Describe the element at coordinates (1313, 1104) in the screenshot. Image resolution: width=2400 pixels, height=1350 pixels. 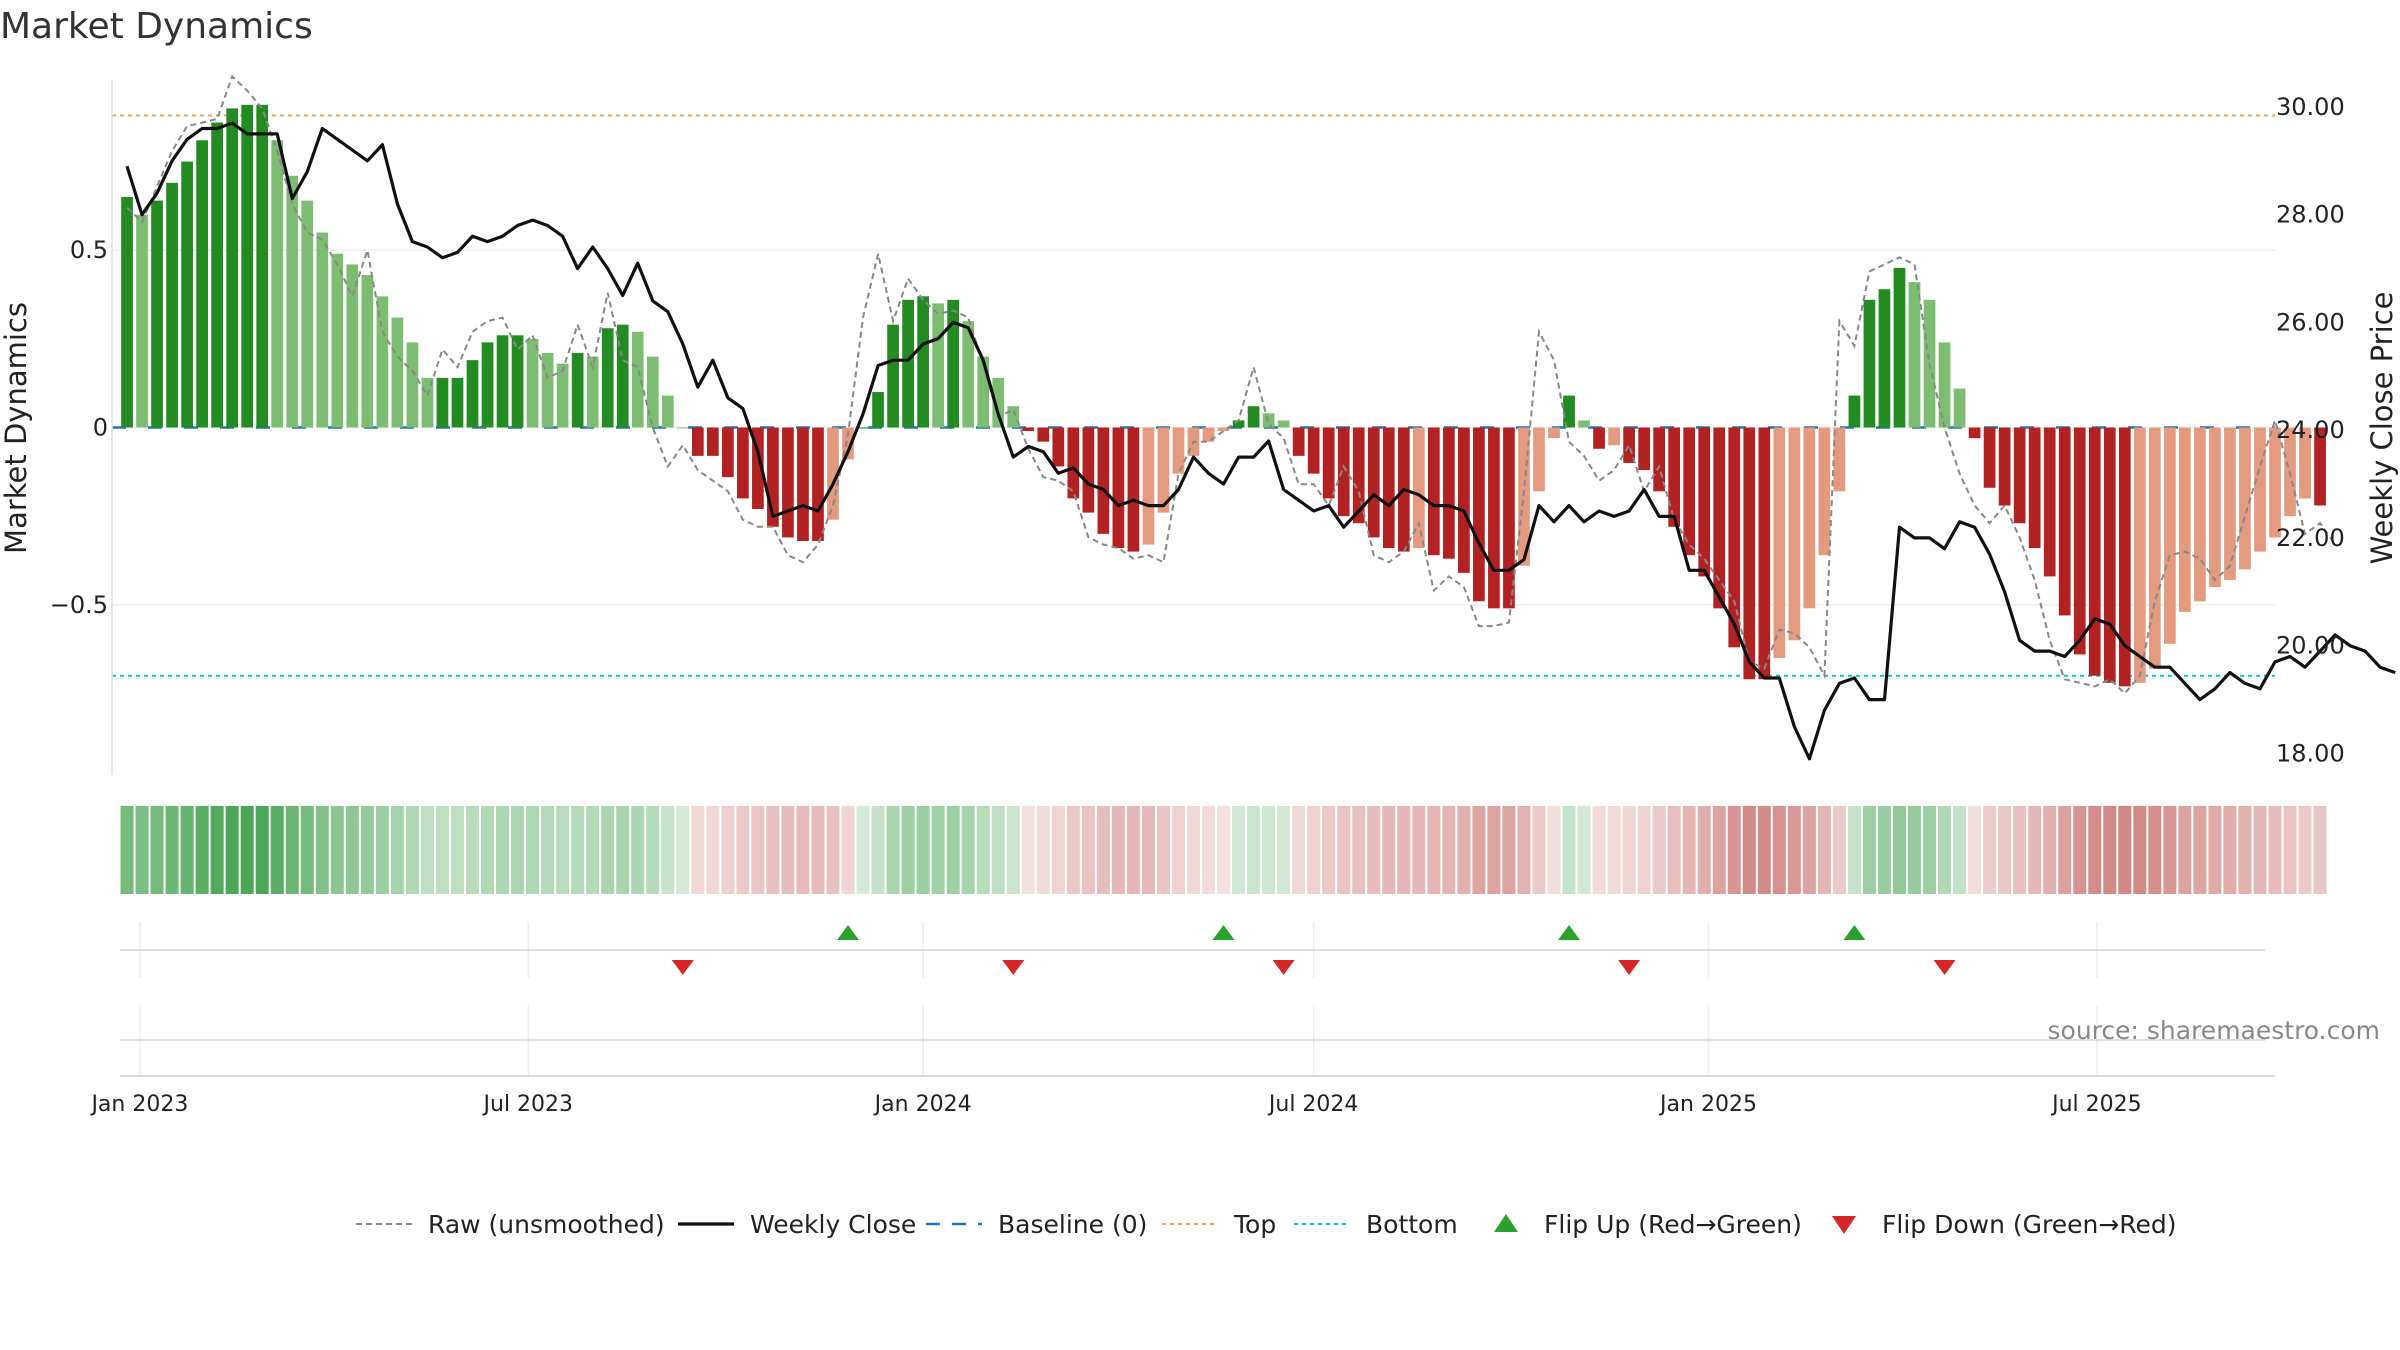
I see `x-tick-label: Jul 2024` at that location.